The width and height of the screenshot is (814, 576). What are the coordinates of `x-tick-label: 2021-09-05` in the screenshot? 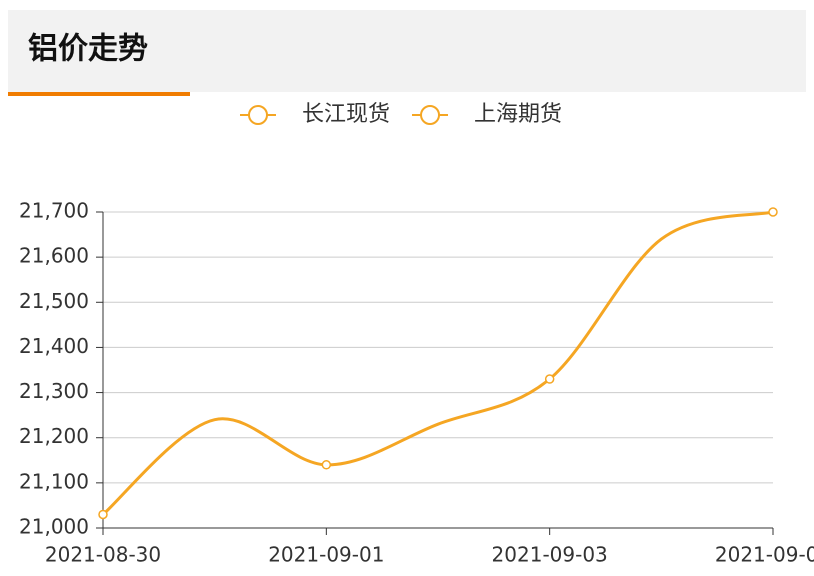 It's located at (764, 555).